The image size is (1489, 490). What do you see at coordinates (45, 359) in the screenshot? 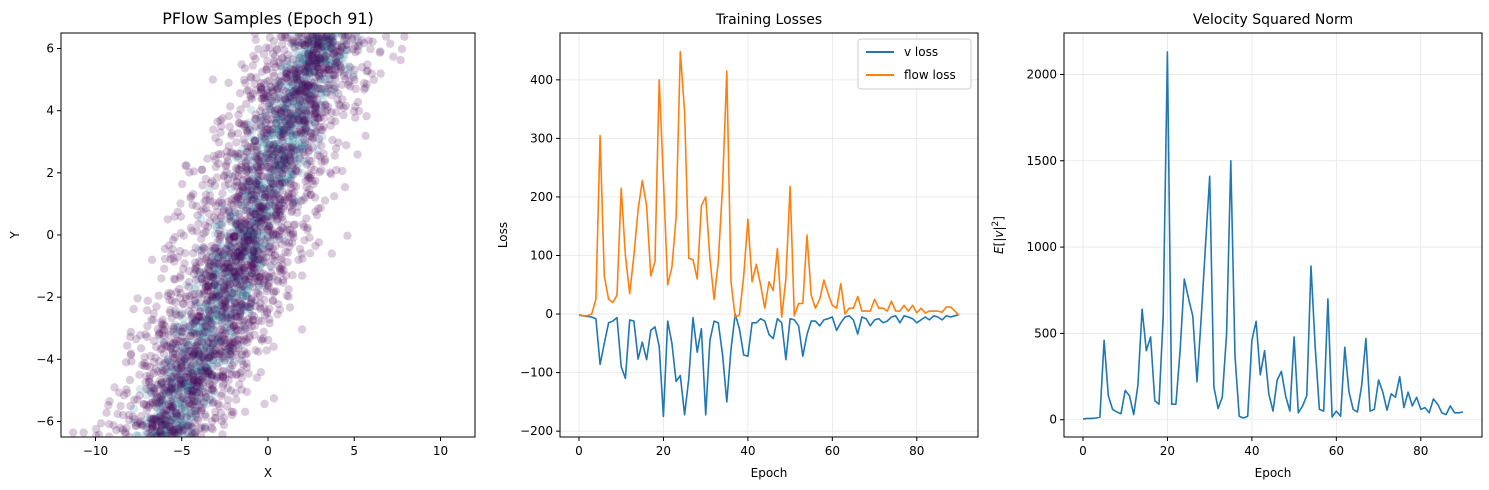
I see `scatter-y-tick-label: −4` at bounding box center [45, 359].